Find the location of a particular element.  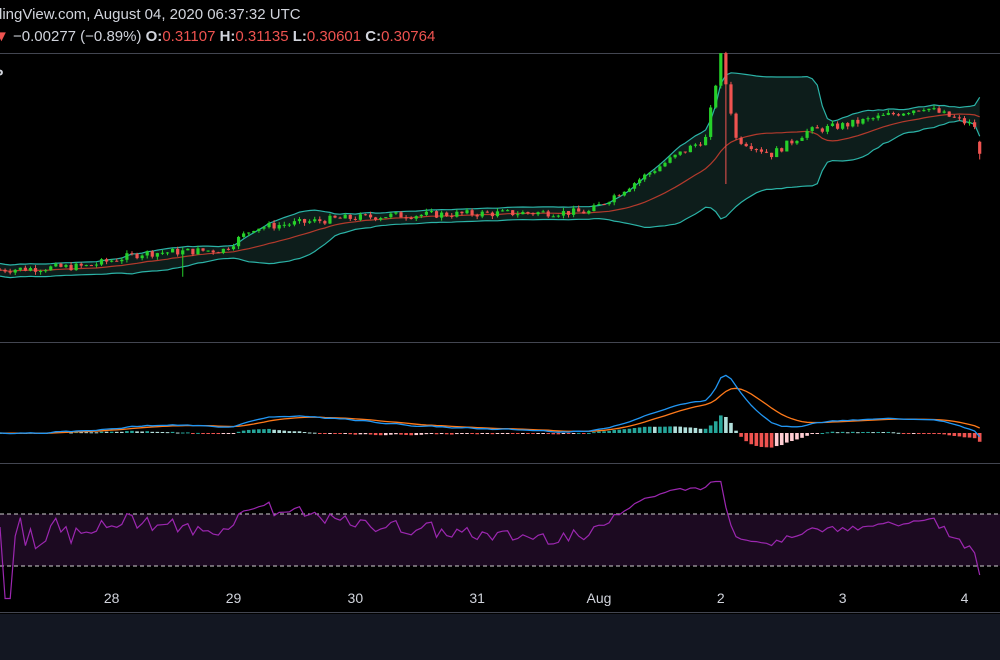

high-label: H: is located at coordinates (227, 36).